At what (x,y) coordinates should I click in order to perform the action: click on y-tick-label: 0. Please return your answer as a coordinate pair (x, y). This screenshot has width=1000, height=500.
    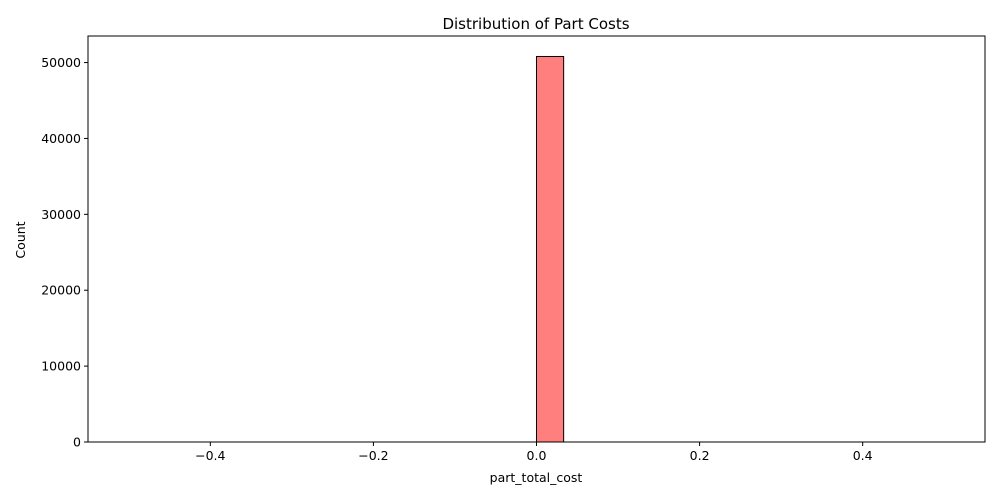
    Looking at the image, I should click on (77, 442).